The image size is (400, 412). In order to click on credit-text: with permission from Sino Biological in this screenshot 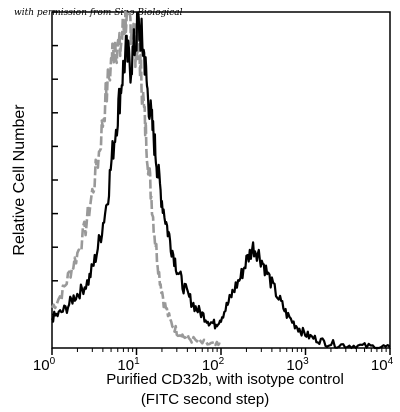, I will do `click(98, 13)`.